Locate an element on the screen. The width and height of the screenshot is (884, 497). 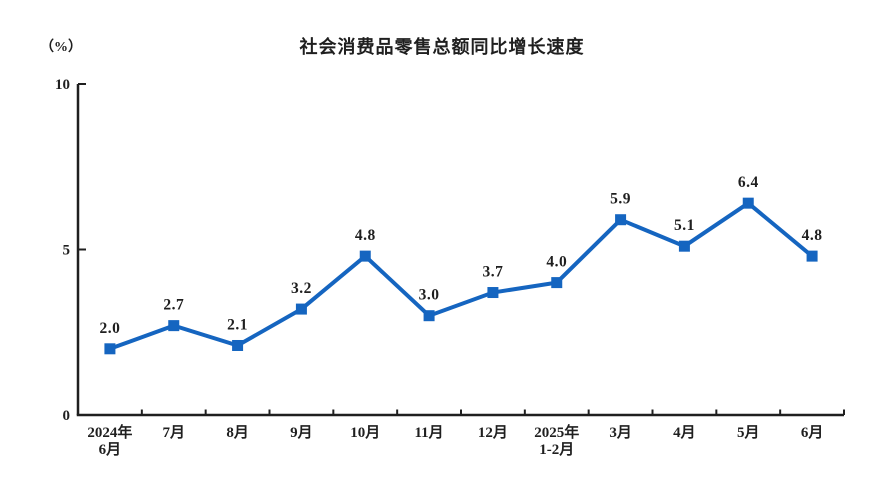
y-axis-tick-label: 10 is located at coordinates (62, 85).